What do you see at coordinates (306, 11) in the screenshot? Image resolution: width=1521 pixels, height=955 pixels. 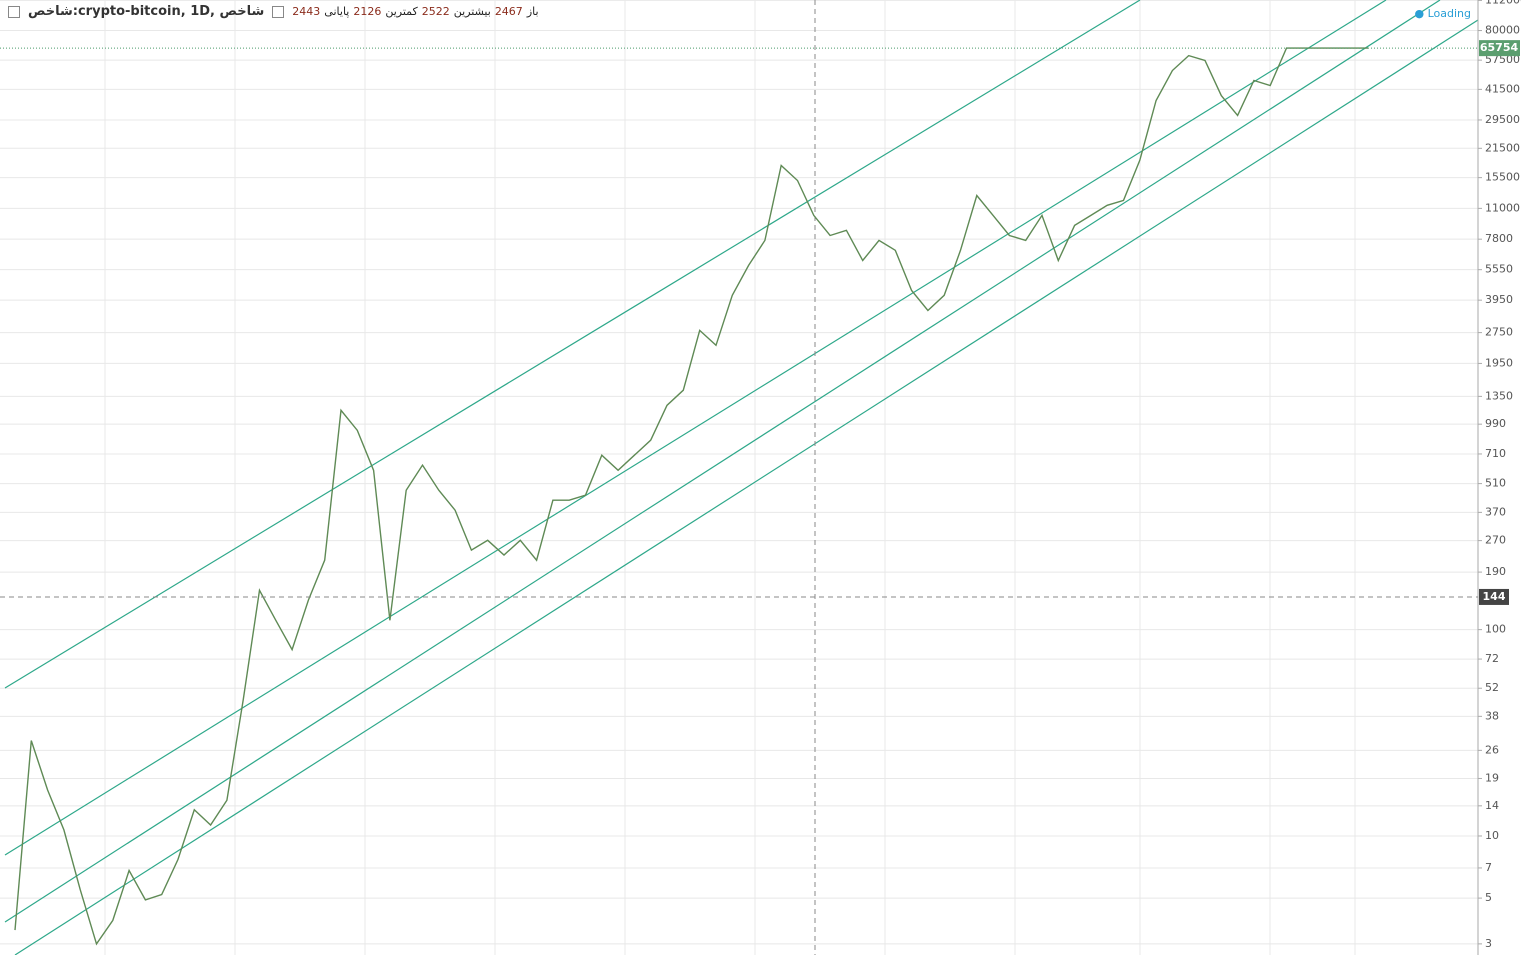 I see `ohlc-value: 2443` at bounding box center [306, 11].